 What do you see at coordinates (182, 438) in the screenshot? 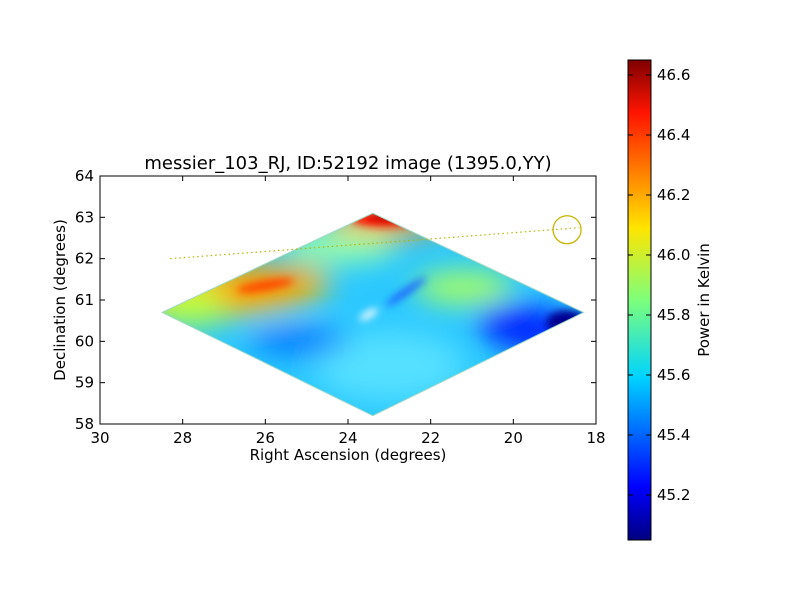
I see `x-tick-label: 28` at bounding box center [182, 438].